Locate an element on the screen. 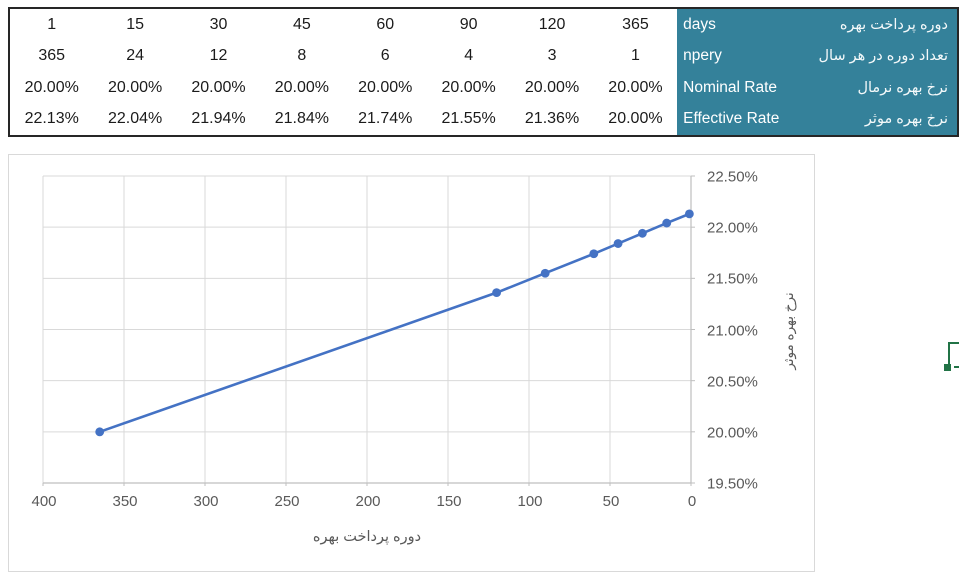 The height and width of the screenshot is (580, 959). x-axis-title: دوره پرداخت بهره is located at coordinates (367, 537).